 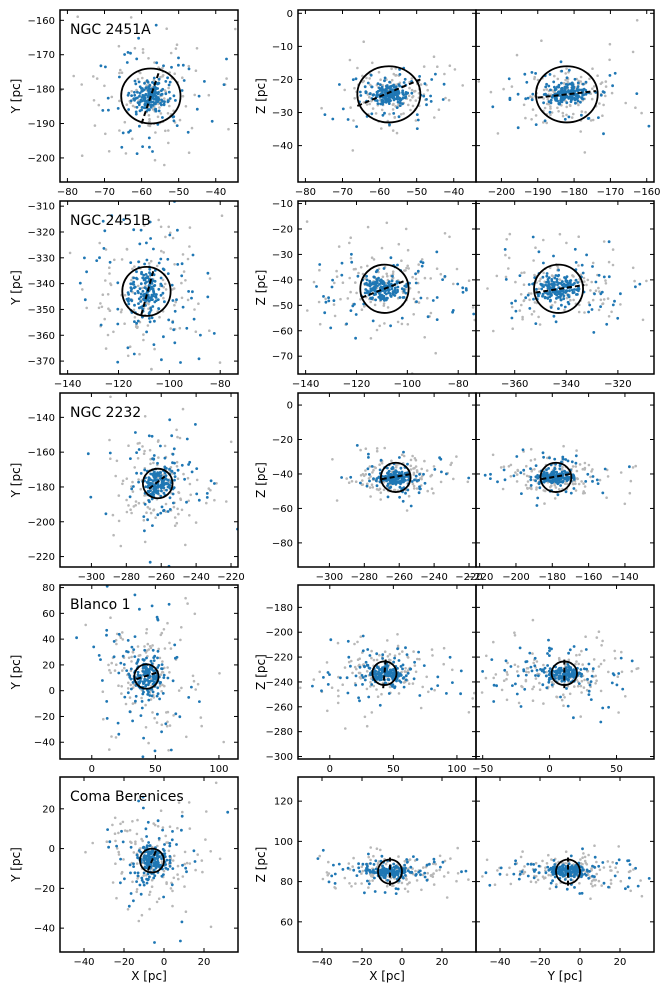 What do you see at coordinates (279, 707) in the screenshot?
I see `y-tick-label: −260` at bounding box center [279, 707].